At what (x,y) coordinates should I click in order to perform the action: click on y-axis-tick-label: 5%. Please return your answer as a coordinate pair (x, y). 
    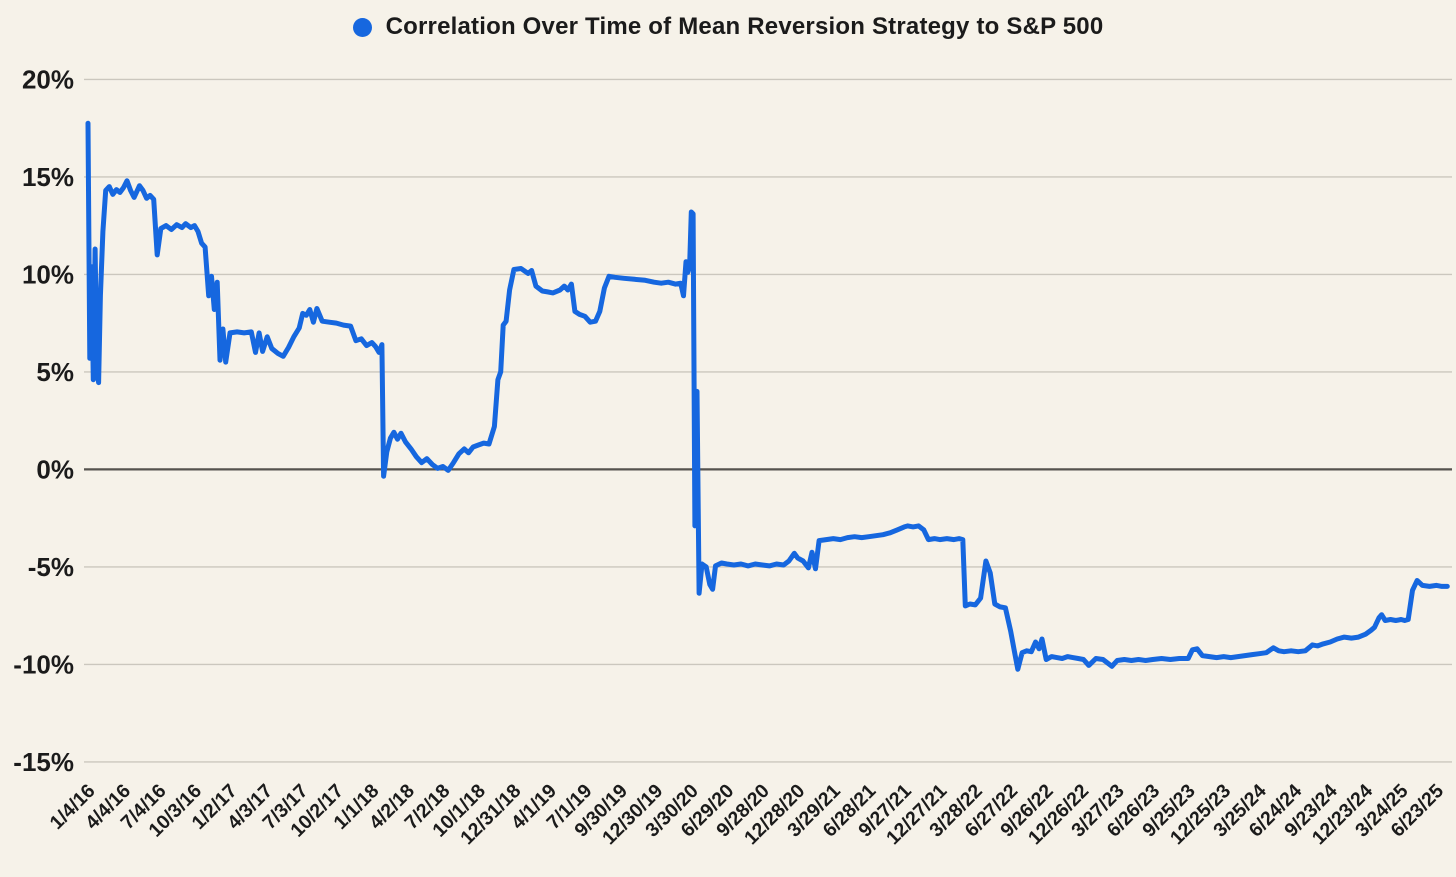
    Looking at the image, I should click on (55, 372).